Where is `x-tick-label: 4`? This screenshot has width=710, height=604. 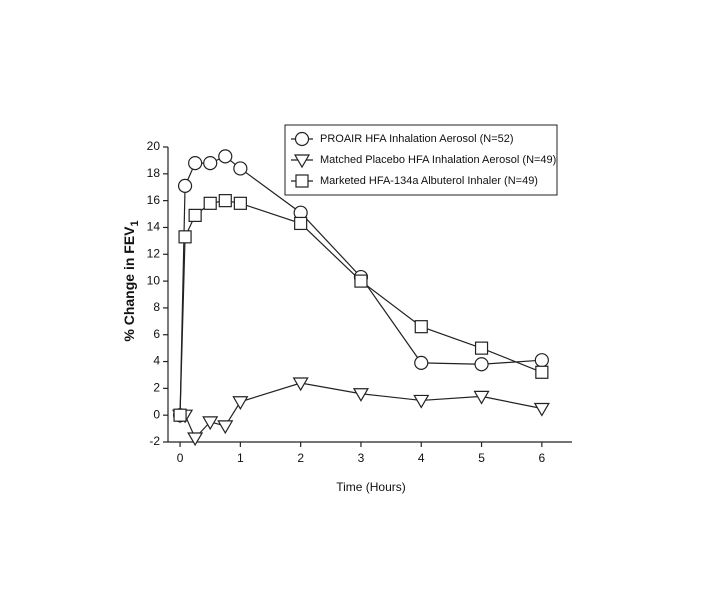 x-tick-label: 4 is located at coordinates (421, 458).